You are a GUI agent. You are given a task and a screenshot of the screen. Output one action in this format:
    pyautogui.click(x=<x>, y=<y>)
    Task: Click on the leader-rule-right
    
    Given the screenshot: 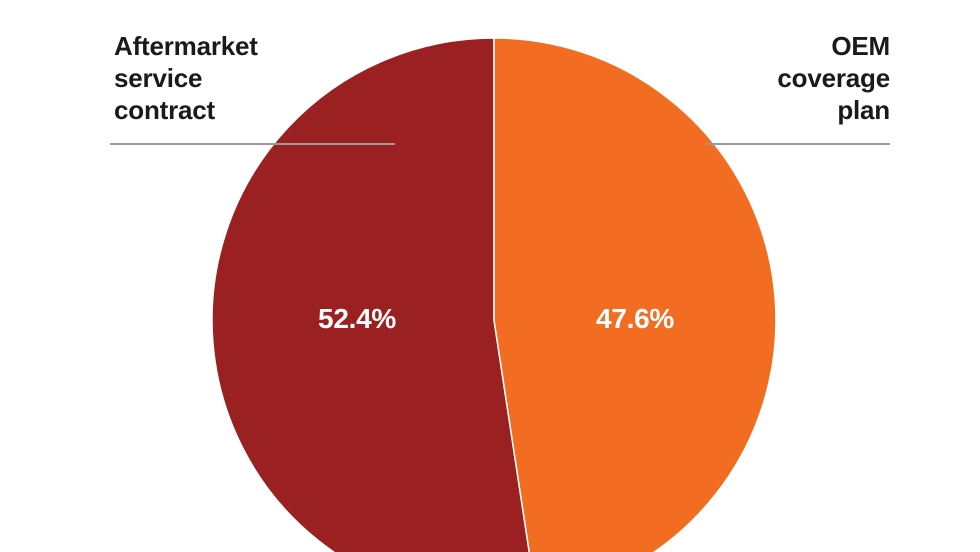 What is the action you would take?
    pyautogui.click(x=798, y=144)
    